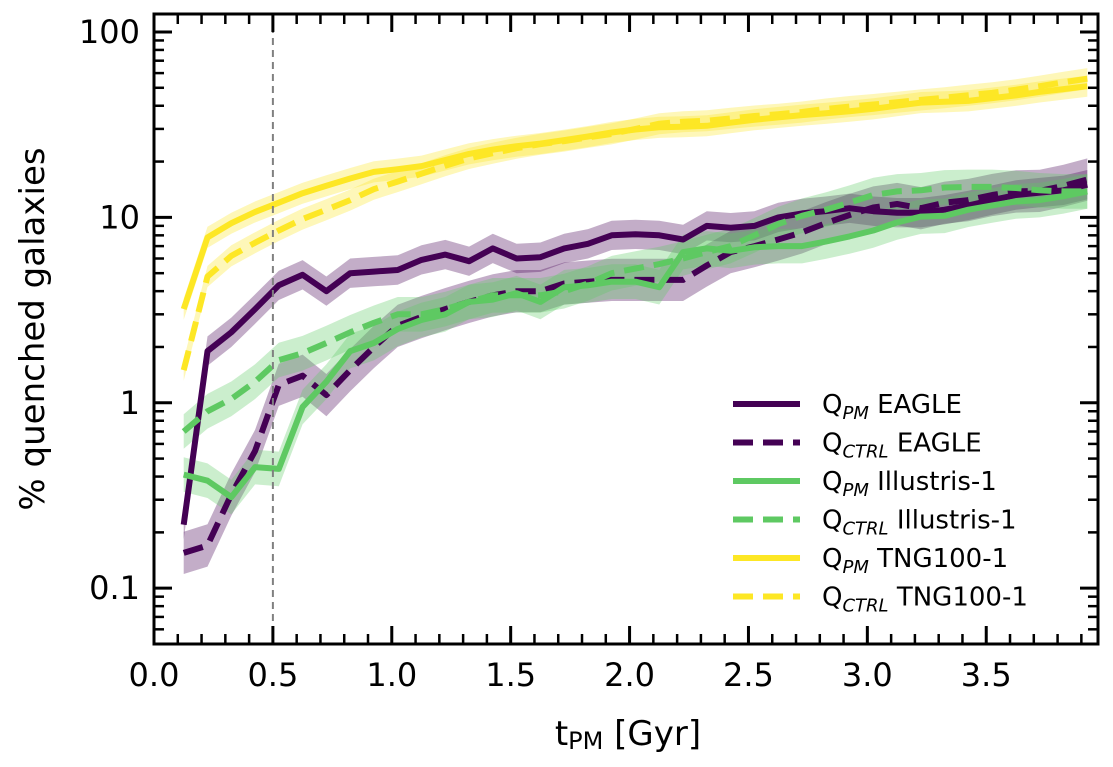  What do you see at coordinates (114, 588) in the screenshot?
I see `y-tick-label: 0.1` at bounding box center [114, 588].